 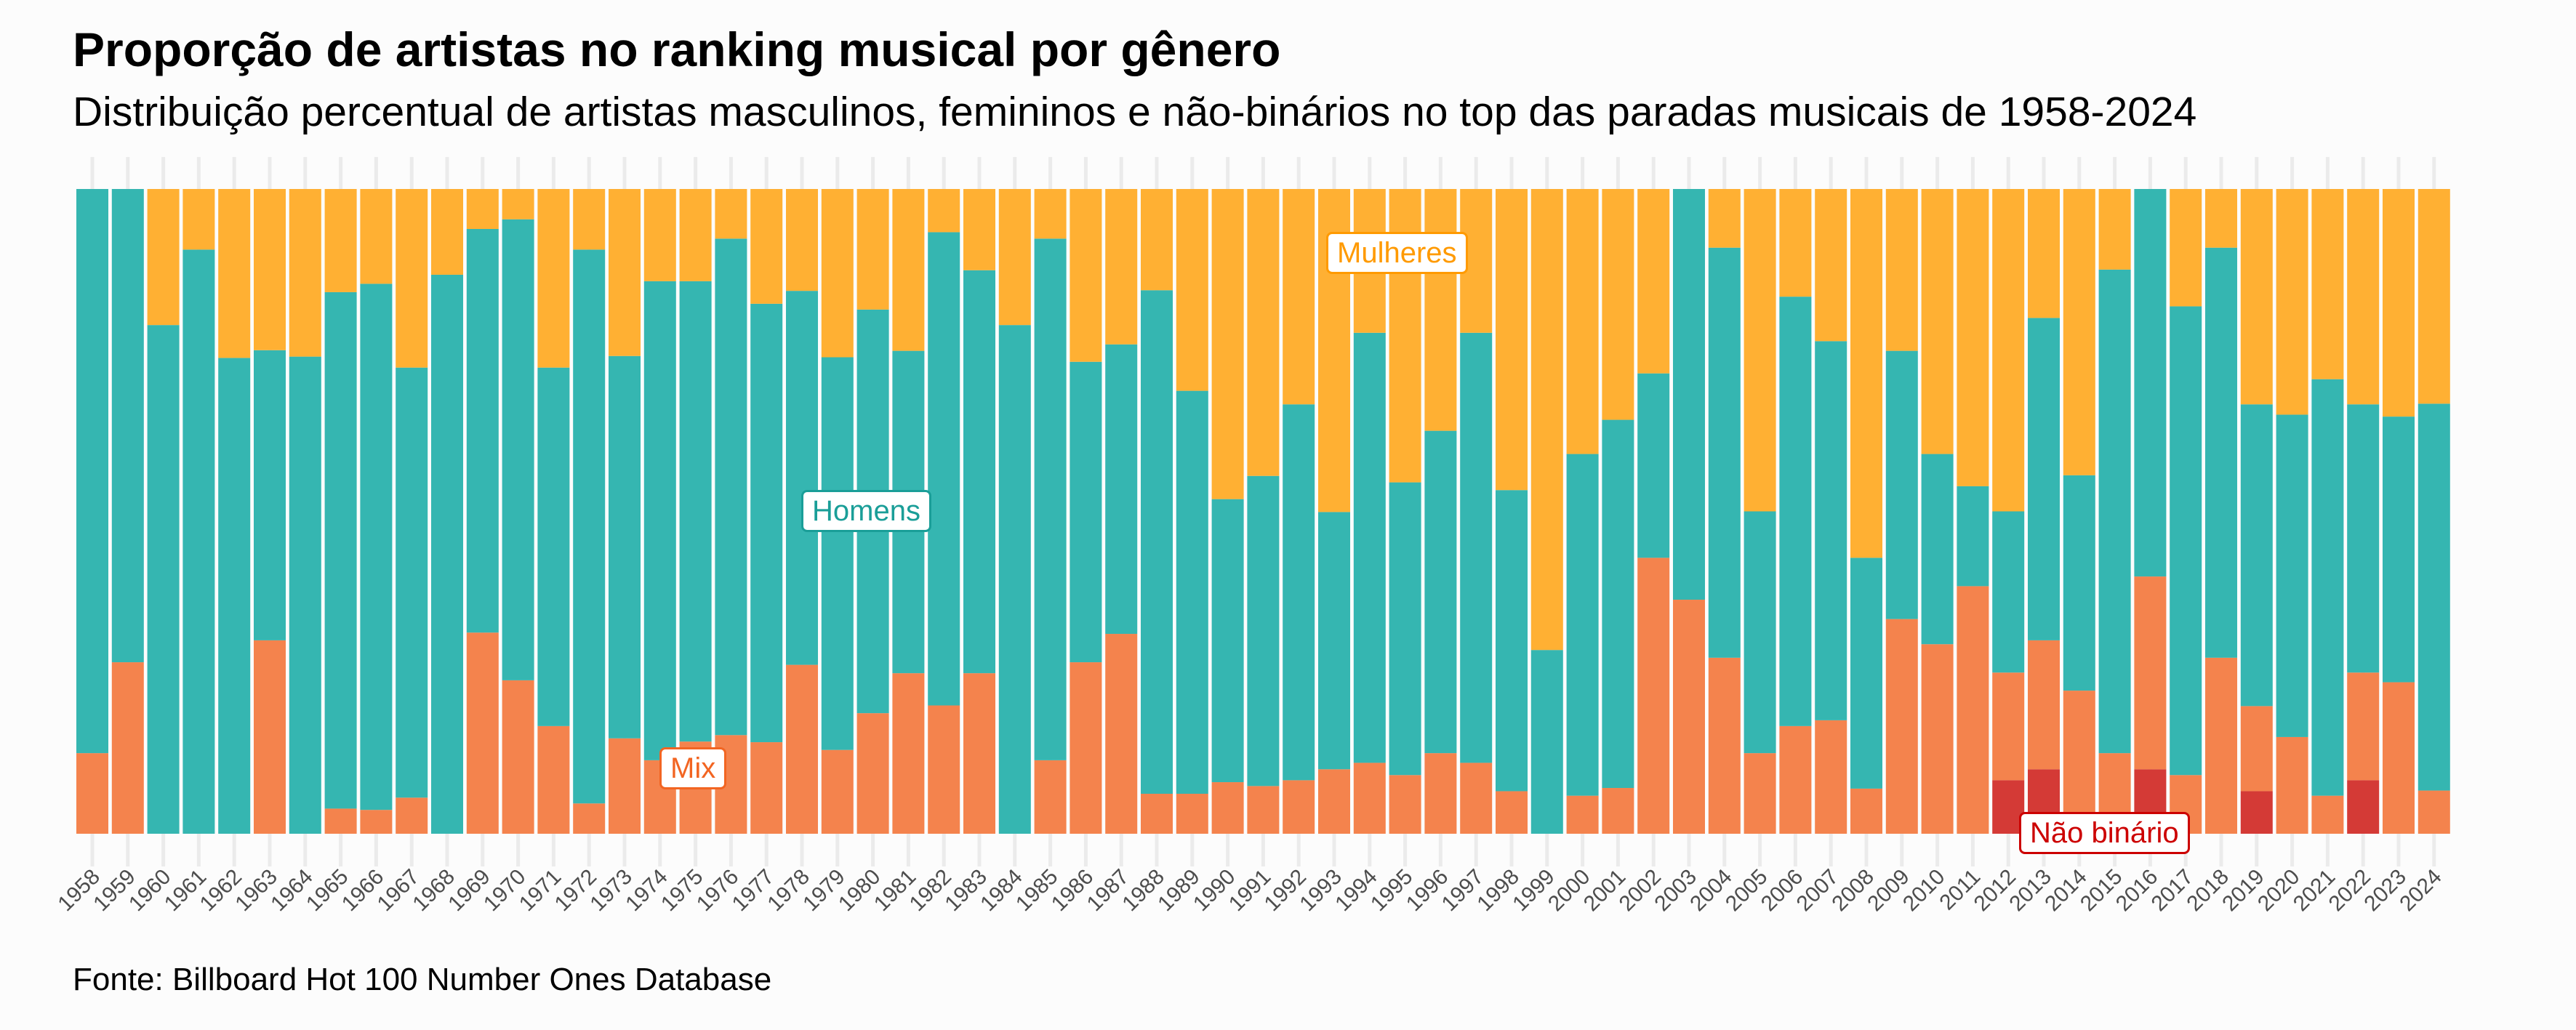 What do you see at coordinates (1263, 332) in the screenshot?
I see `bar-mulheres-1991` at bounding box center [1263, 332].